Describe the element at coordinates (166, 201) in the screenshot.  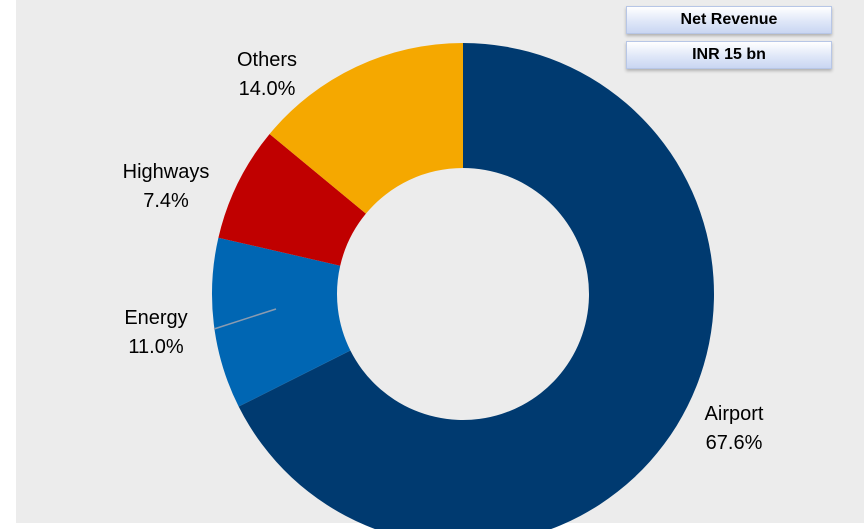
I see `slice-label-highways-value: 7.4%` at that location.